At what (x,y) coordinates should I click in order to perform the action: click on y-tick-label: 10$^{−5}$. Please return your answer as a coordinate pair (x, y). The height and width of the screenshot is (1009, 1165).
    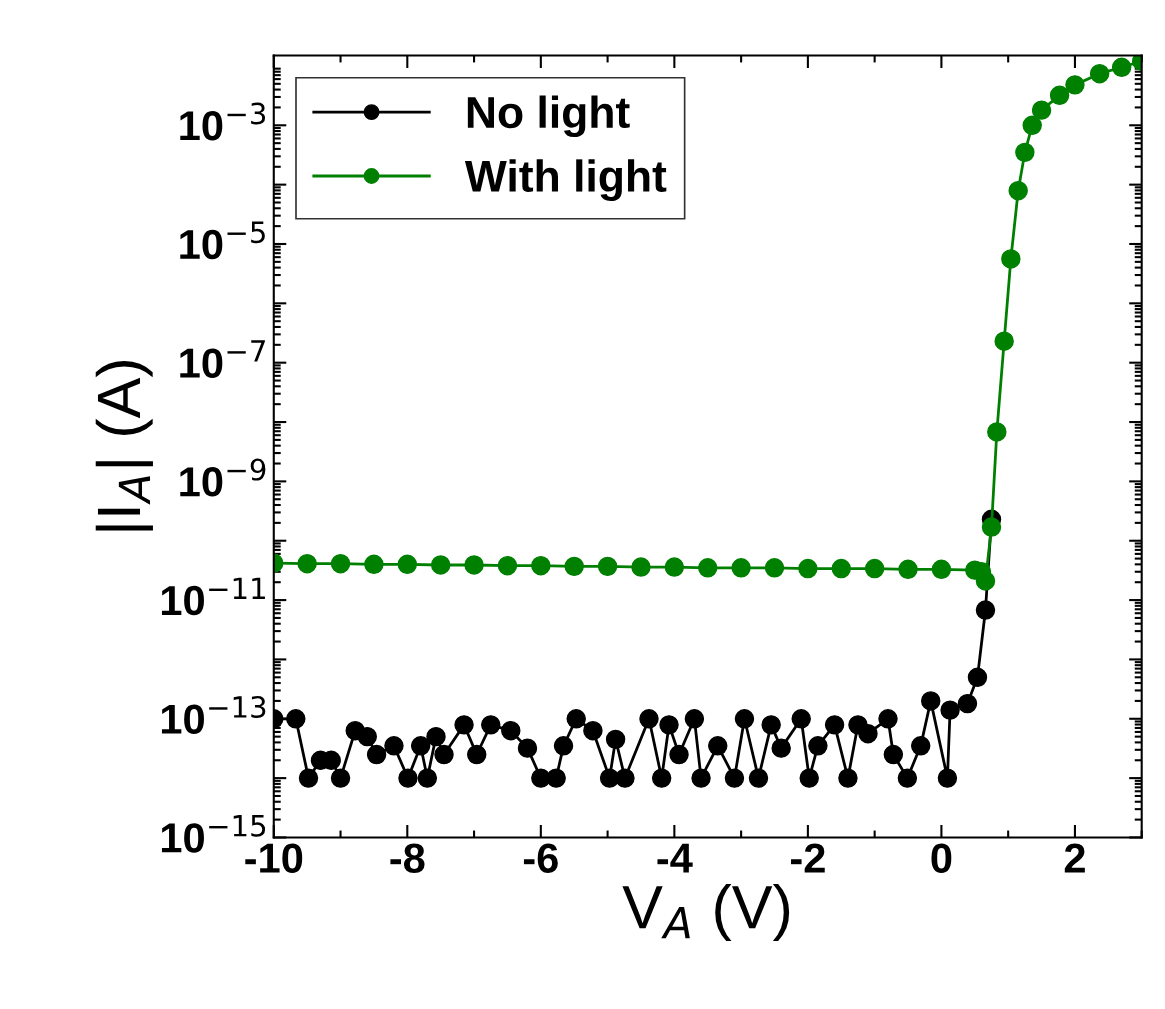
    Looking at the image, I should click on (222, 240).